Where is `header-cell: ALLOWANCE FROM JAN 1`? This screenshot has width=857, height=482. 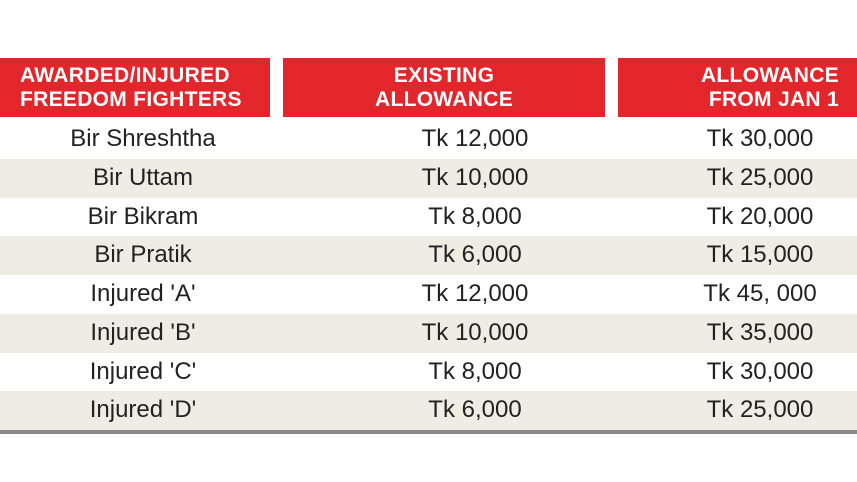
header-cell: ALLOWANCE FROM JAN 1 is located at coordinates (737, 87).